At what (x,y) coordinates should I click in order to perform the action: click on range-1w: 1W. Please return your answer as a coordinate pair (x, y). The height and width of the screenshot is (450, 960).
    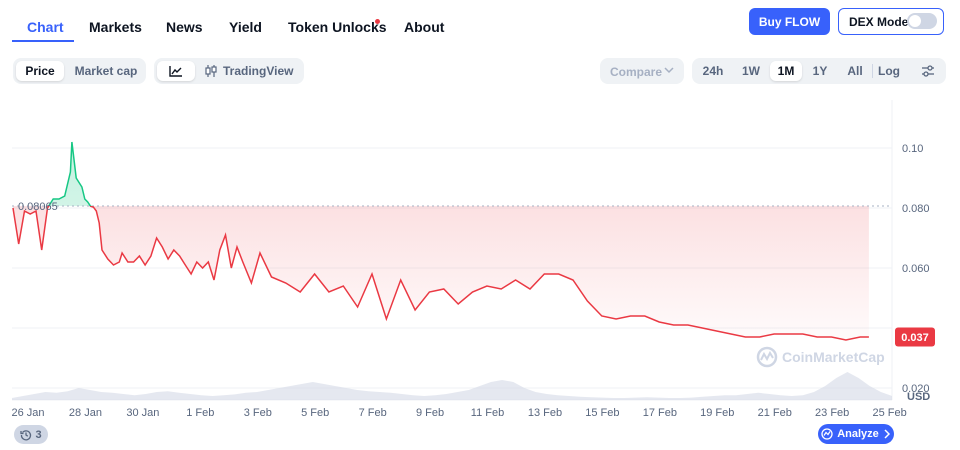
    Looking at the image, I should click on (751, 71).